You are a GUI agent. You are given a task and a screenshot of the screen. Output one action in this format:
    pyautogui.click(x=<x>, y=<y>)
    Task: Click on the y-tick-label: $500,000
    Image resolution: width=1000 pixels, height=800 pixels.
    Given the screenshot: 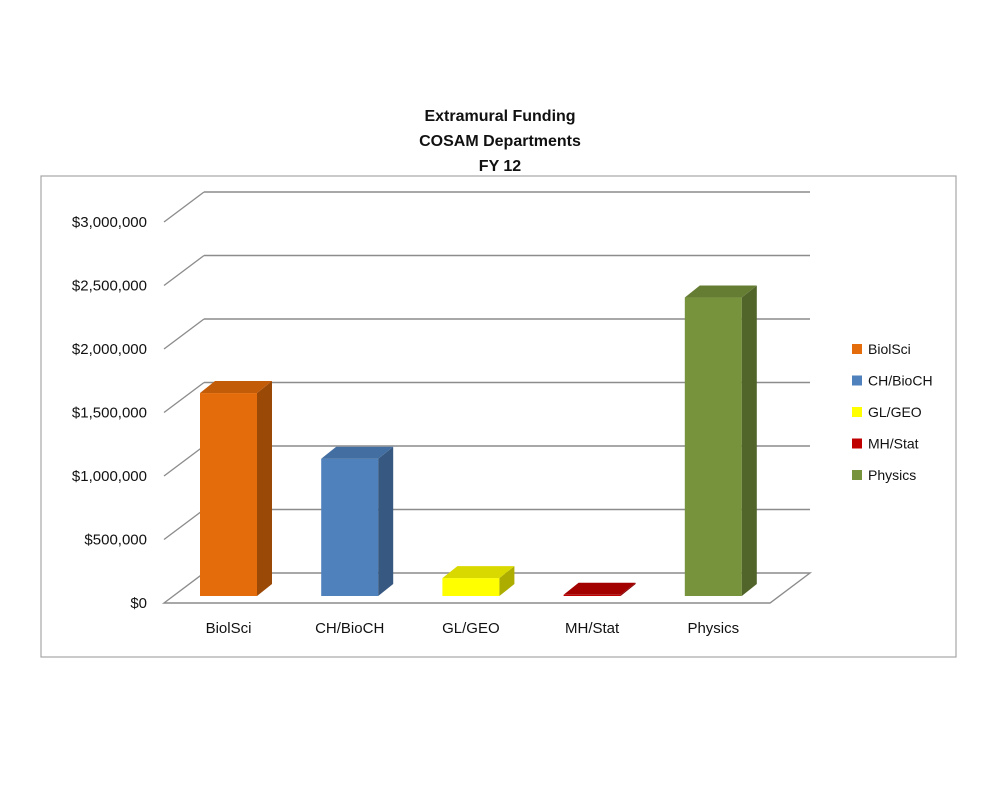 What is the action you would take?
    pyautogui.click(x=115, y=540)
    